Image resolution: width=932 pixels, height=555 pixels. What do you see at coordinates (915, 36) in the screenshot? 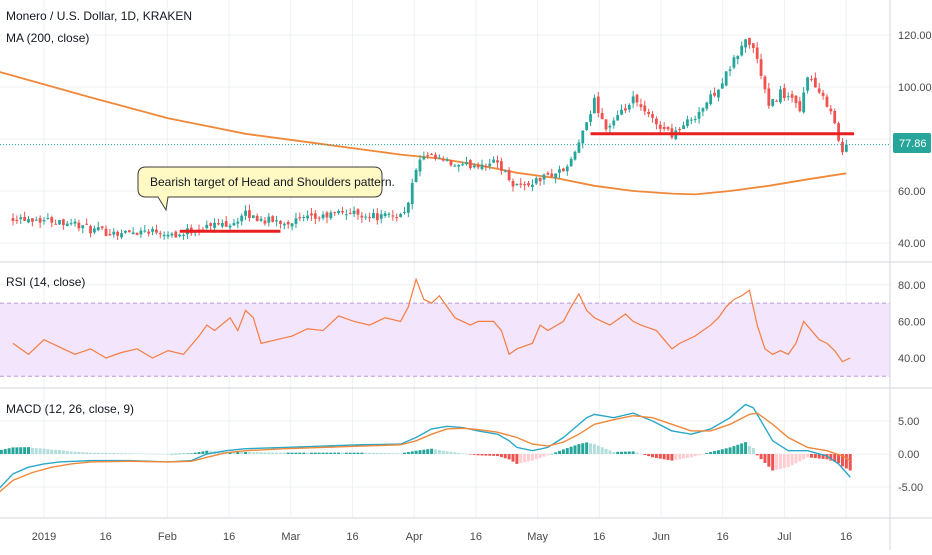
I see `price-tick-label: 120.00` at bounding box center [915, 36].